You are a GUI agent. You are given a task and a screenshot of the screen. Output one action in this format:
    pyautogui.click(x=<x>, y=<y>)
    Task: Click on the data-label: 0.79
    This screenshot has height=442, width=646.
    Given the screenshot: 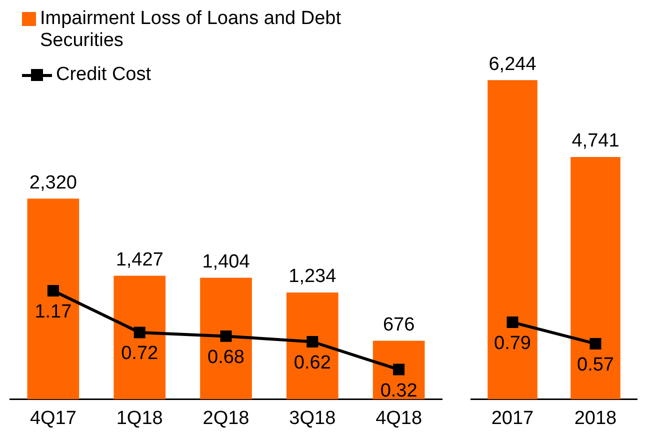 What is the action you would take?
    pyautogui.click(x=512, y=343)
    